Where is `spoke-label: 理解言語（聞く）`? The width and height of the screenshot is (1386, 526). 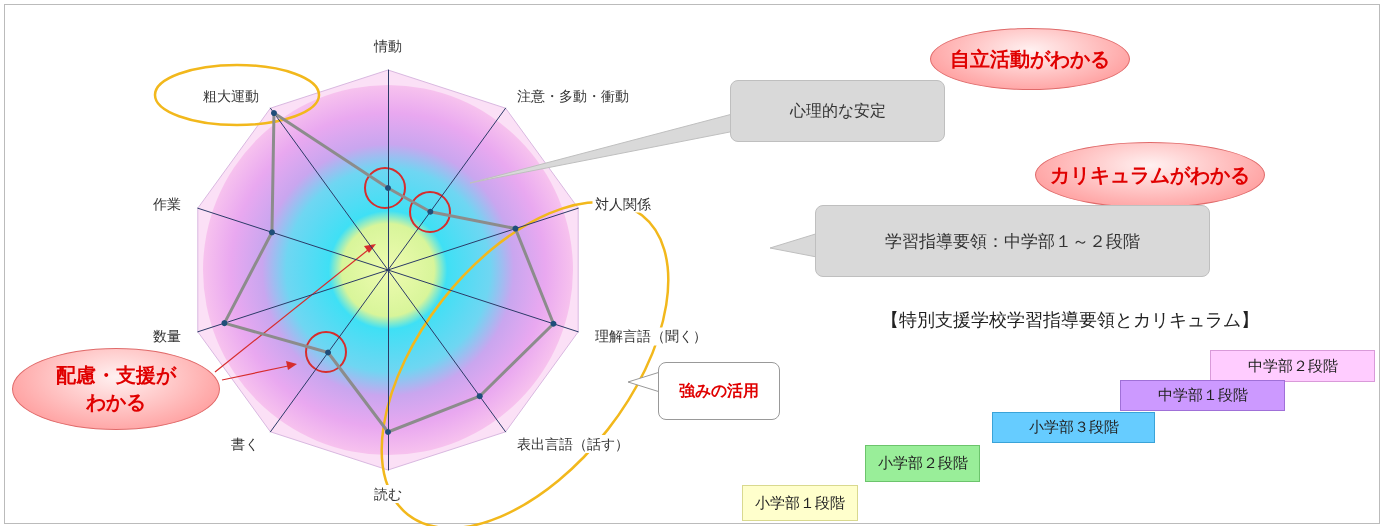
spoke-label: 理解言語（聞く） is located at coordinates (651, 336).